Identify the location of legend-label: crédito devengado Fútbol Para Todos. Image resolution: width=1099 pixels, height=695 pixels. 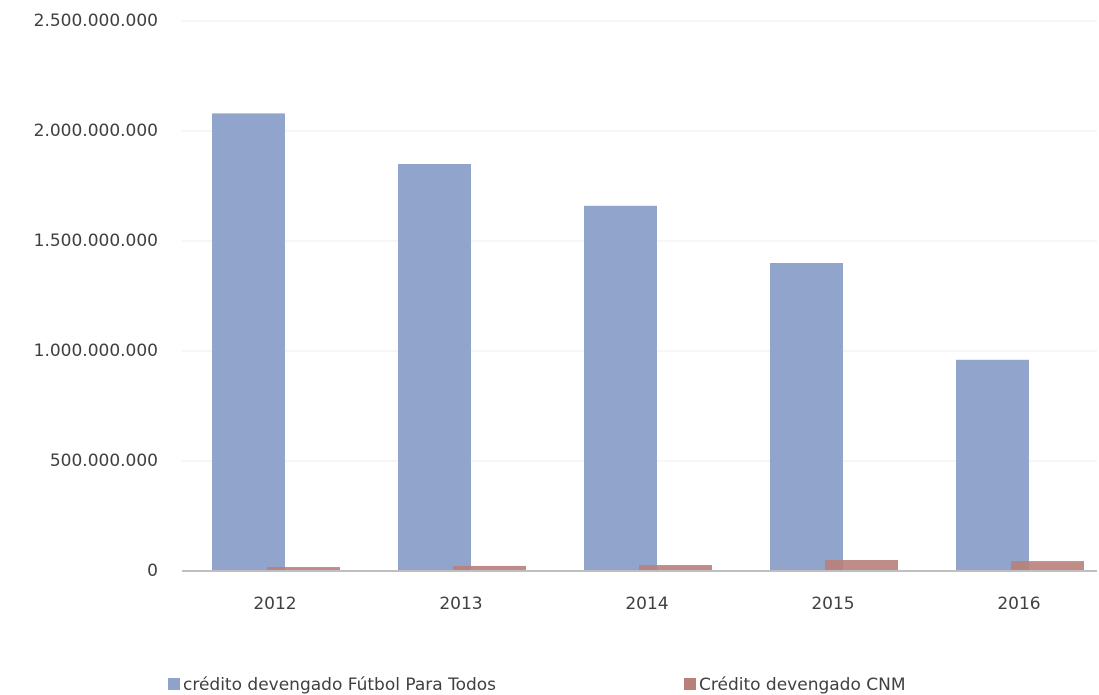
(339, 685).